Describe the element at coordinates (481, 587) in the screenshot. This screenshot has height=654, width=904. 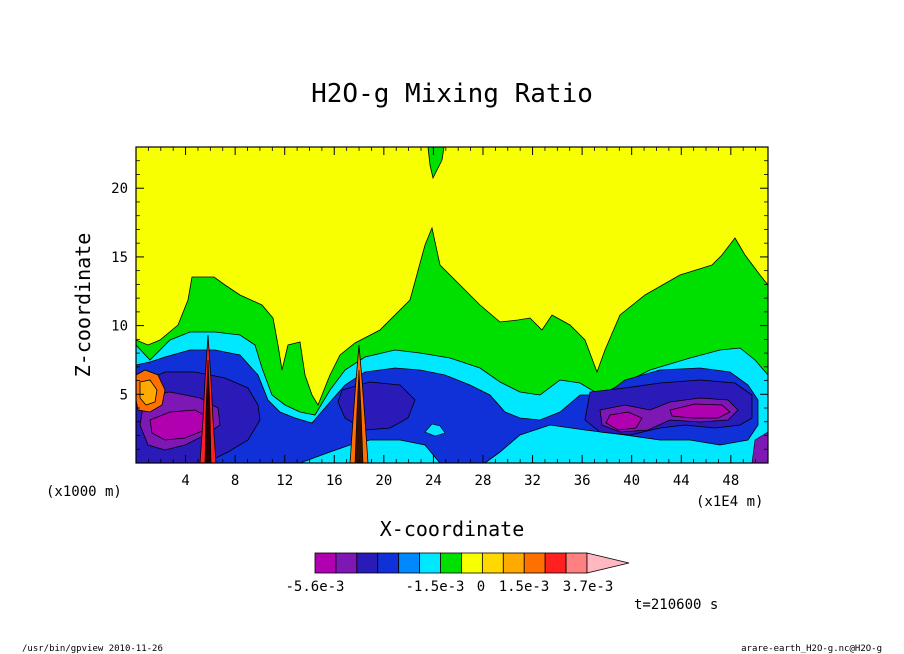
I see `colorbar-label-2: 0` at that location.